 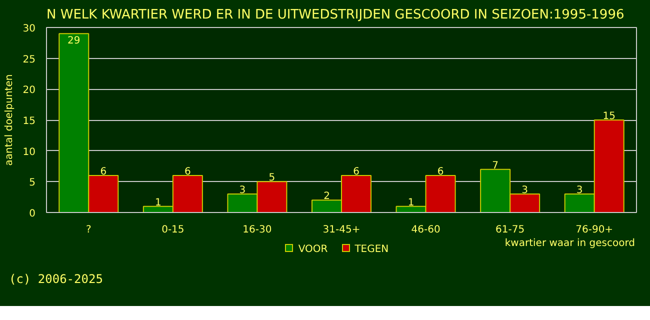 I want to click on y-tick-label: 0, so click(x=32, y=214).